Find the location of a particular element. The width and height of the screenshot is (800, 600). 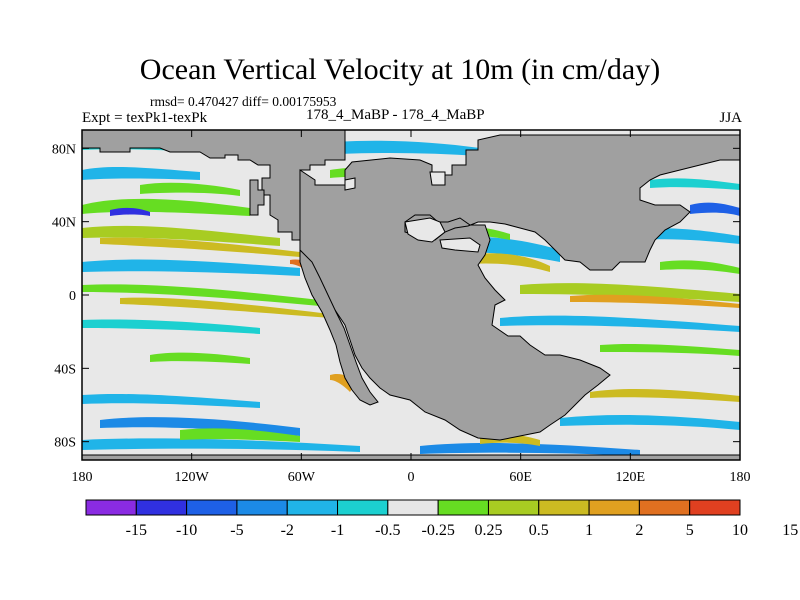

land-north-america is located at coordinates (214, 185).